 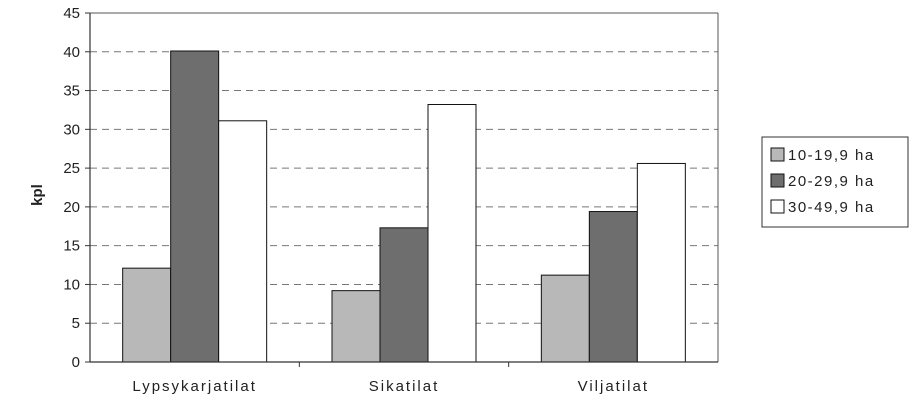 What do you see at coordinates (76, 362) in the screenshot?
I see `y-tick-label: 0` at bounding box center [76, 362].